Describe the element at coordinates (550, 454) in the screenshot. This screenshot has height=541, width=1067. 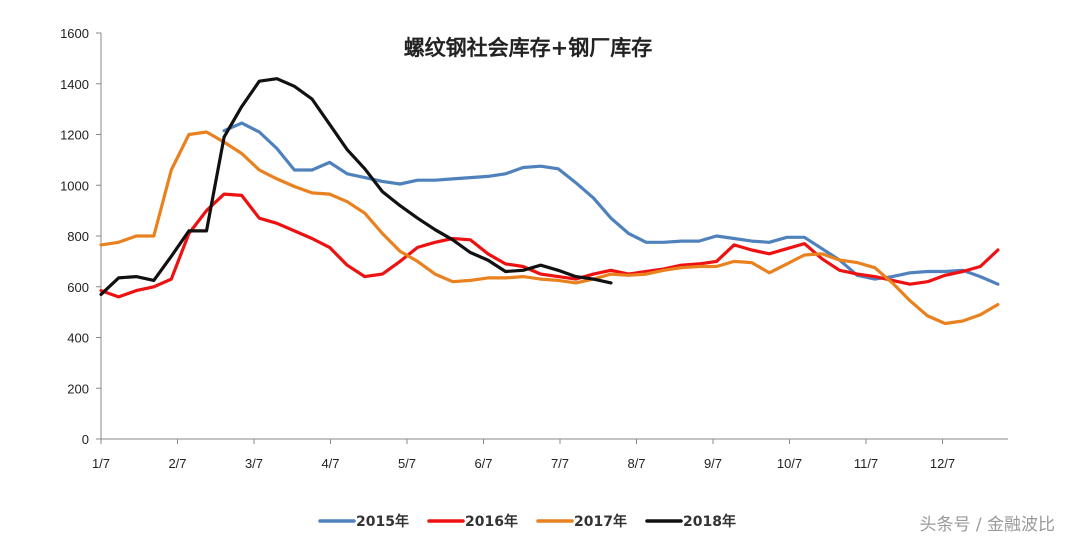
I see `x-axis: 1/7 2/7 3/7 4/7 5/7 6/7 7/7 8/7 9/7 10/7 11/7 12/7` at that location.